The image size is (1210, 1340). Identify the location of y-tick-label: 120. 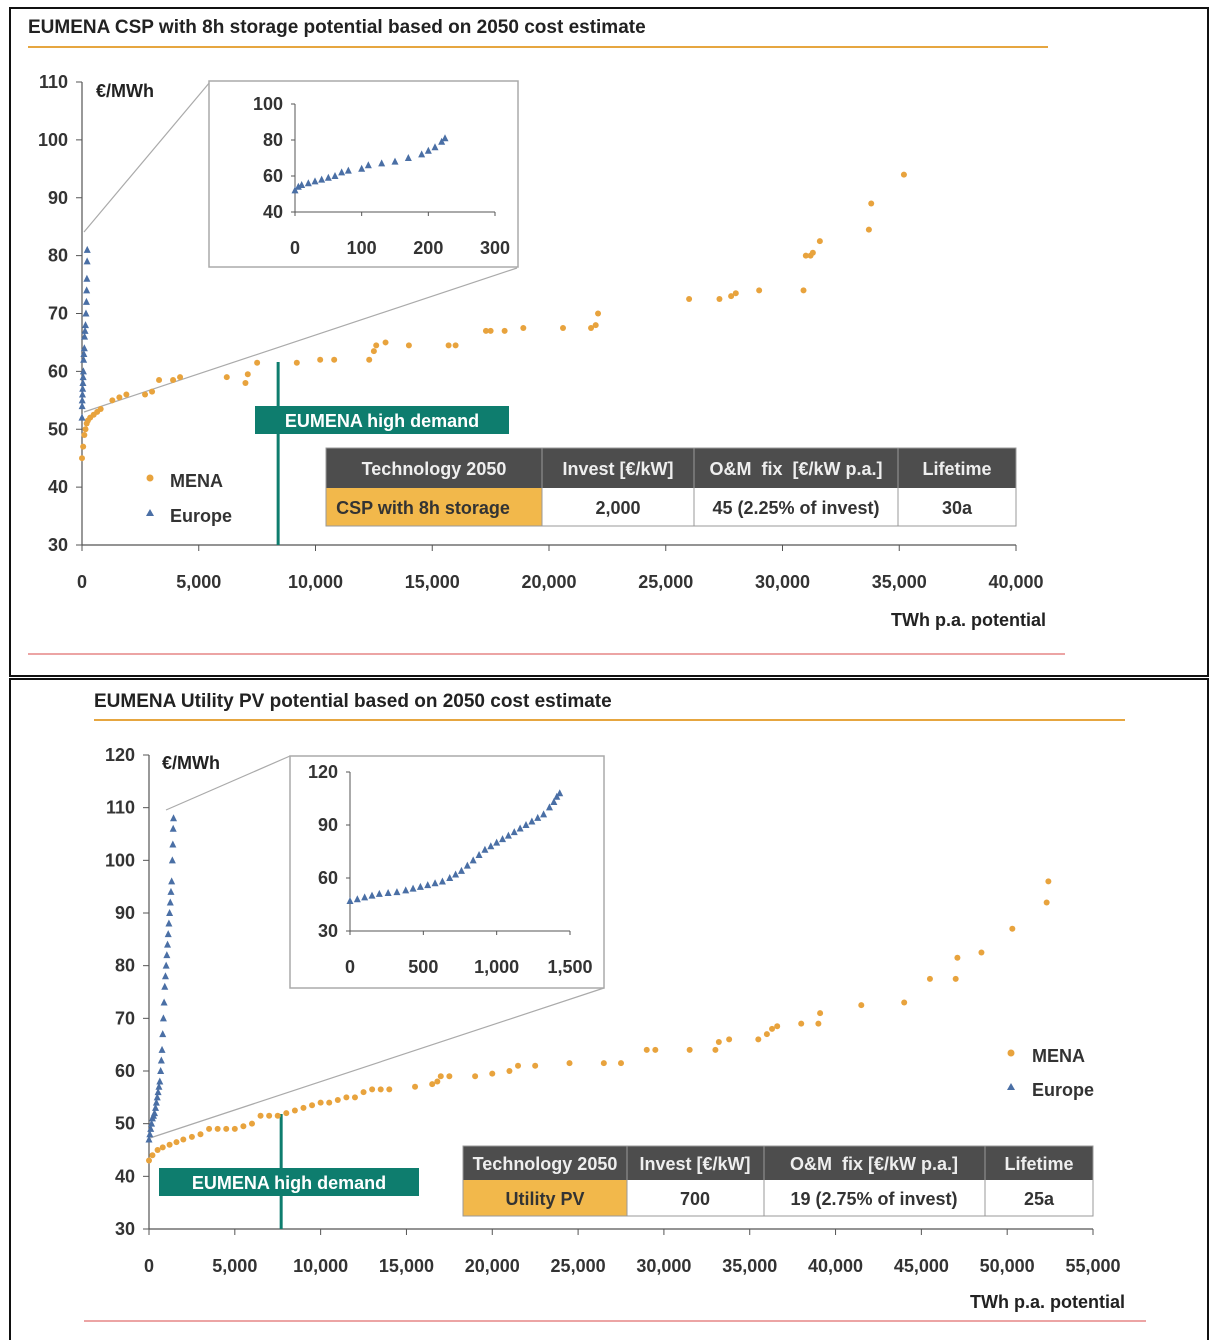
(120, 755).